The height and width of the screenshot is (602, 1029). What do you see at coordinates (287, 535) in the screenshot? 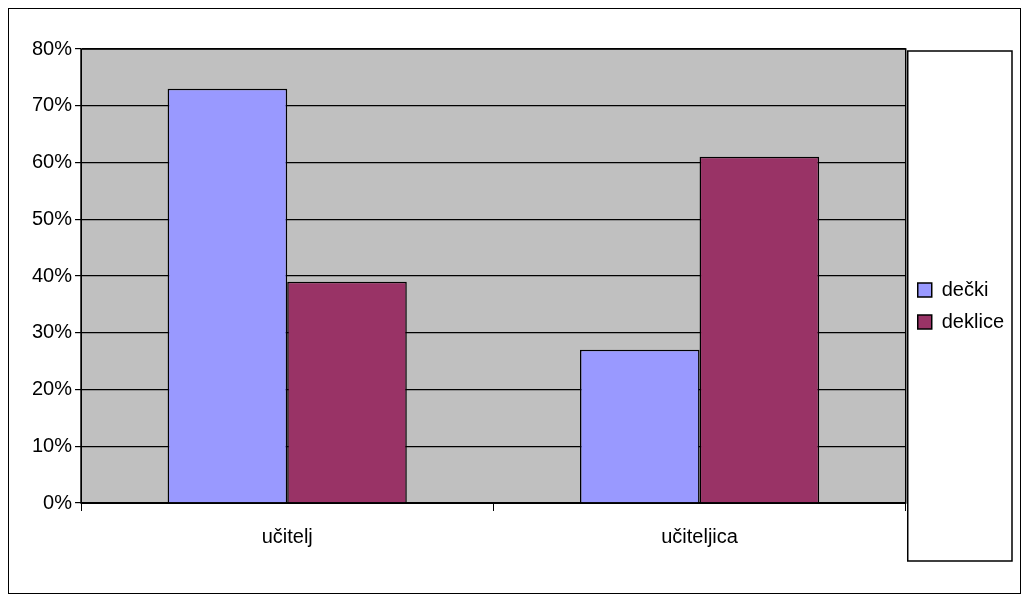
I see `x-tick-label: učitelj` at bounding box center [287, 535].